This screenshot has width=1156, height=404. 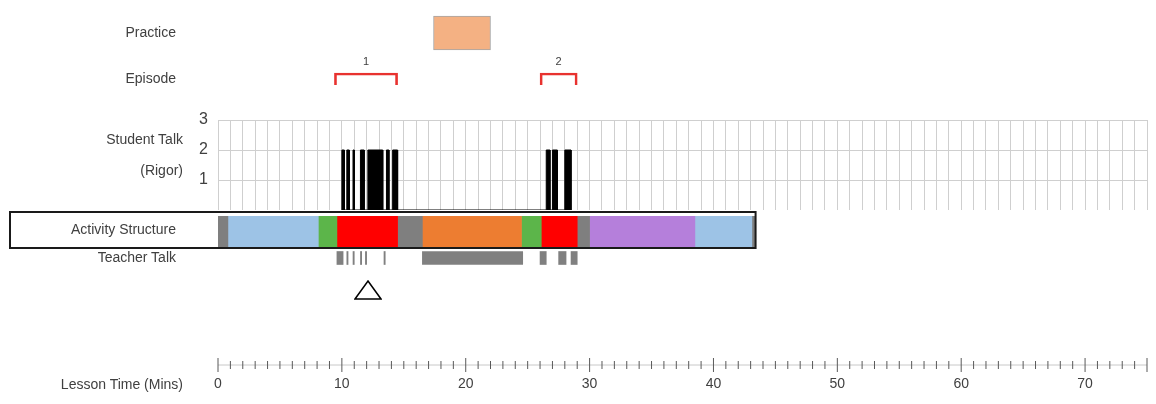 I want to click on y-tick-label: 2, so click(x=204, y=149).